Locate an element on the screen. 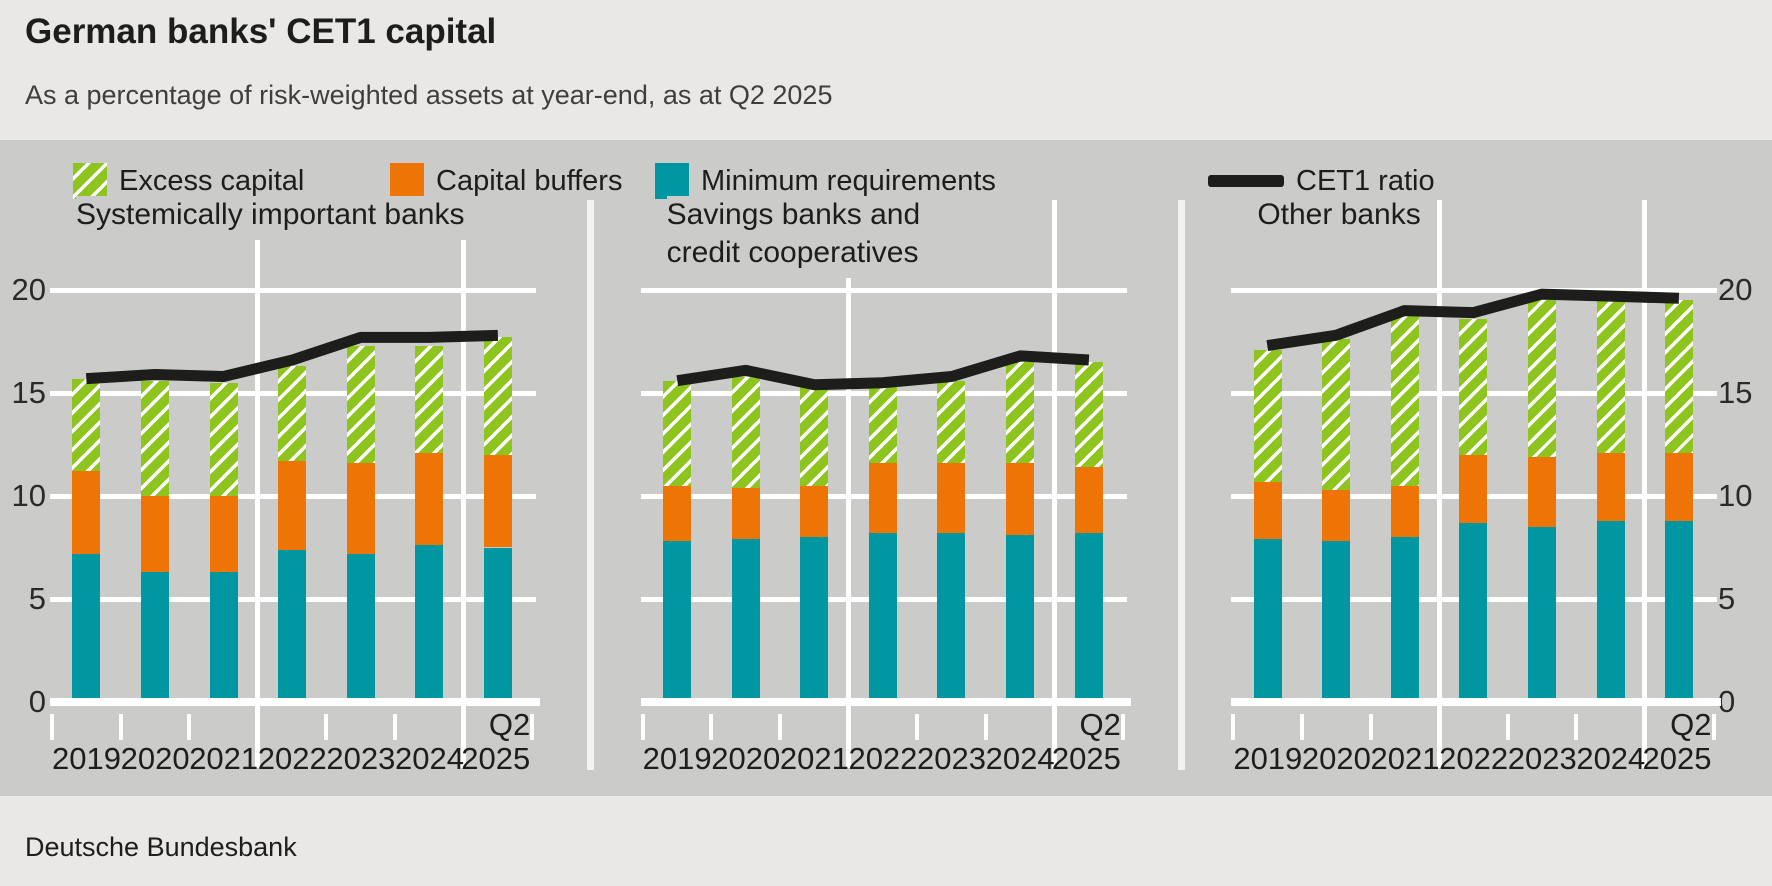  legend-item-excess-capital: Excess capital is located at coordinates (188, 181).